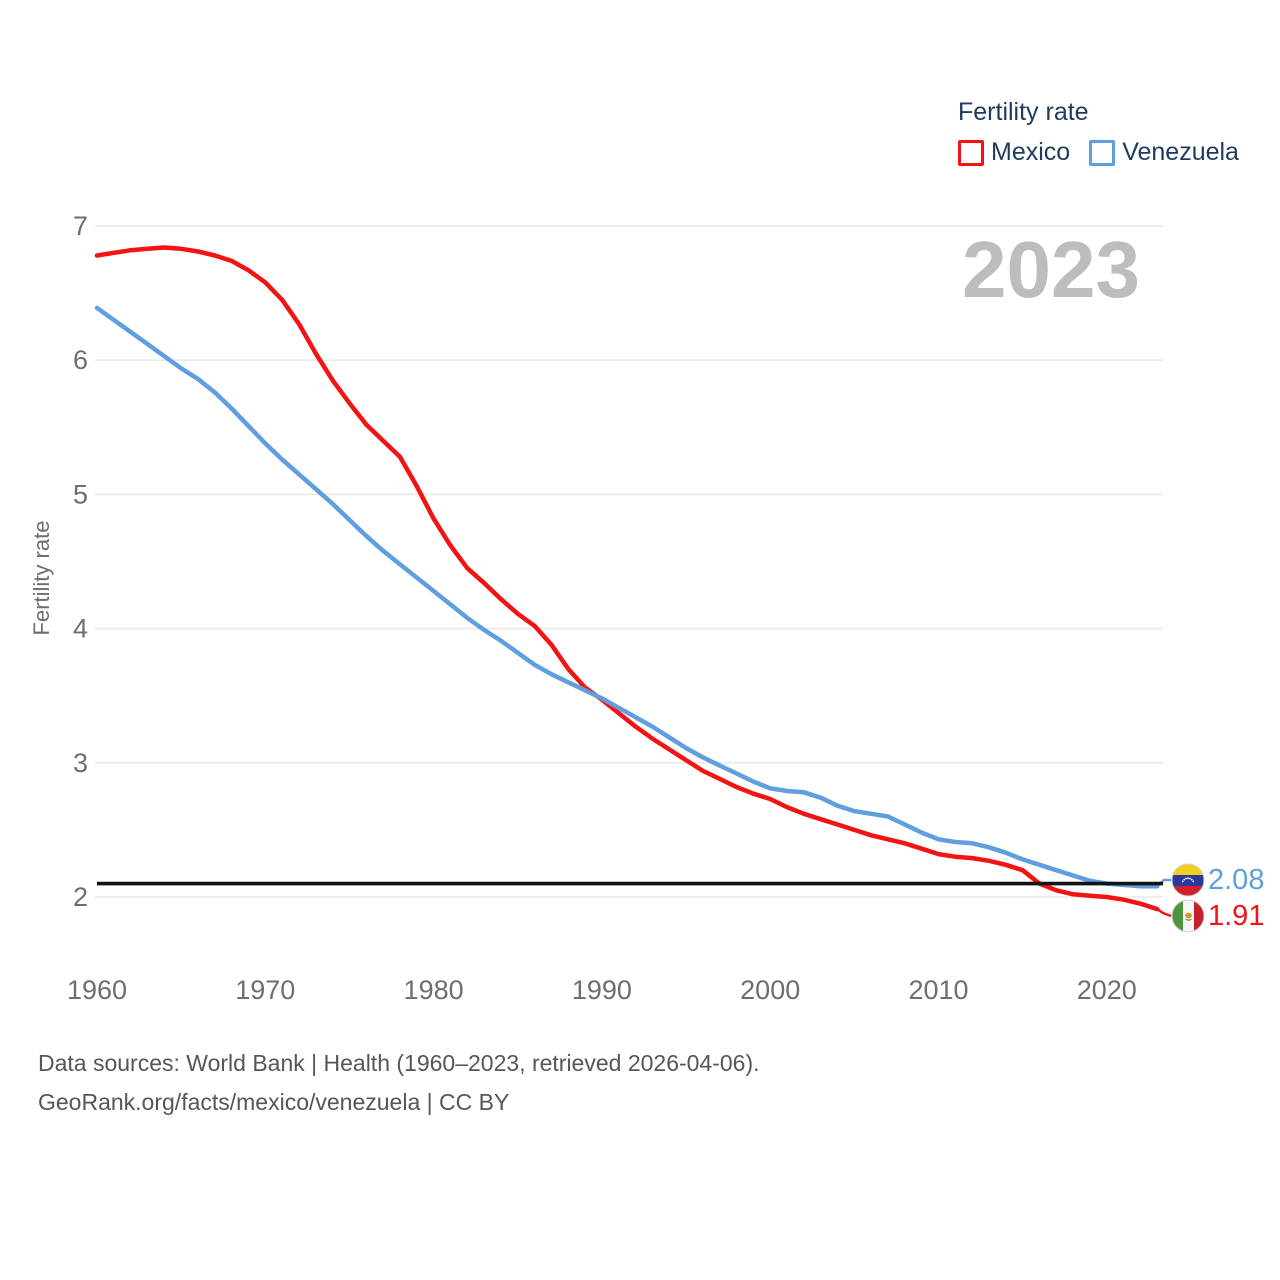  What do you see at coordinates (1051, 269) in the screenshot?
I see `year-watermark: 2023` at bounding box center [1051, 269].